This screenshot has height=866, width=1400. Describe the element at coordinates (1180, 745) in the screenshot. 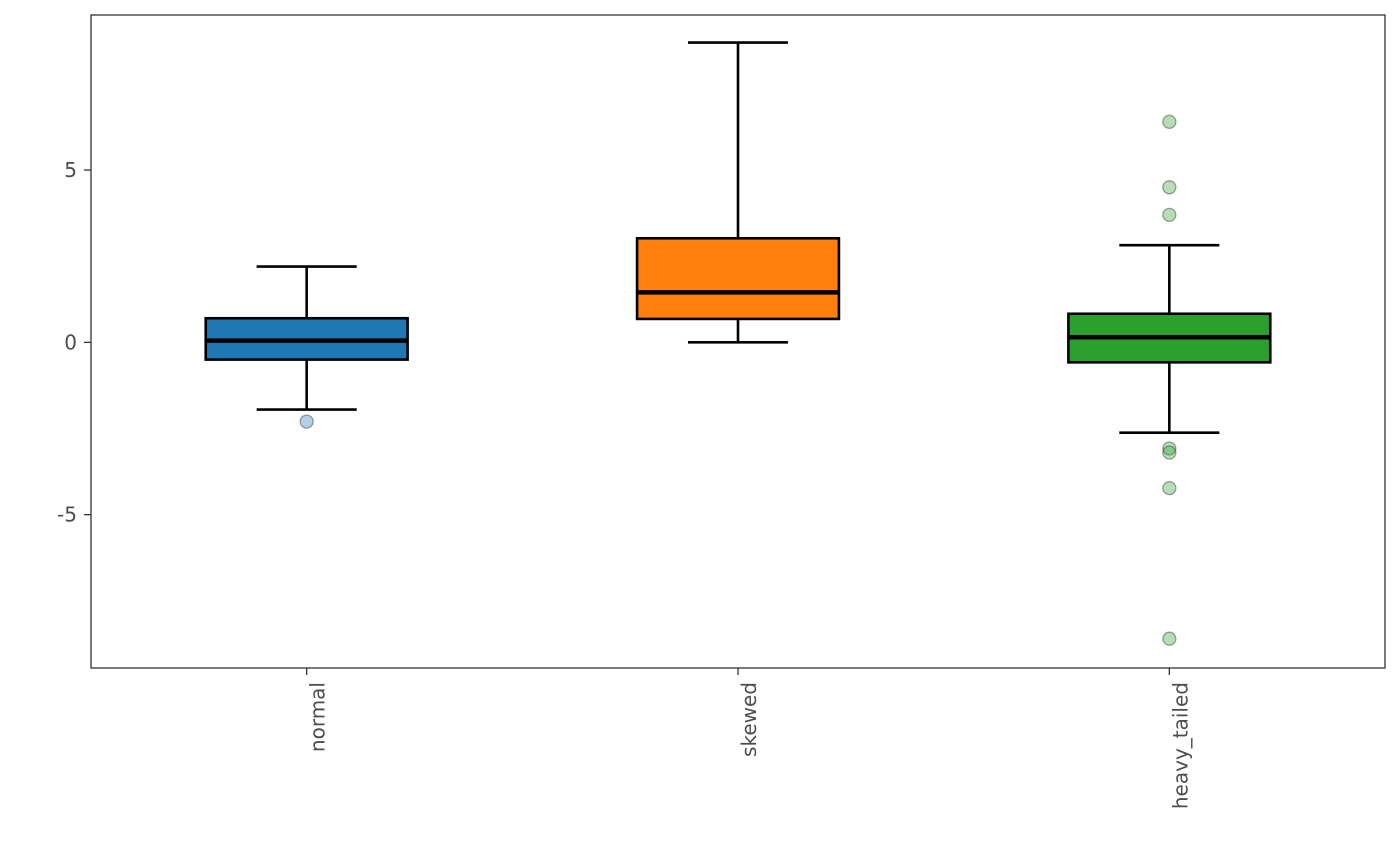

I see `x-tick-label: heavy_tailed` at that location.